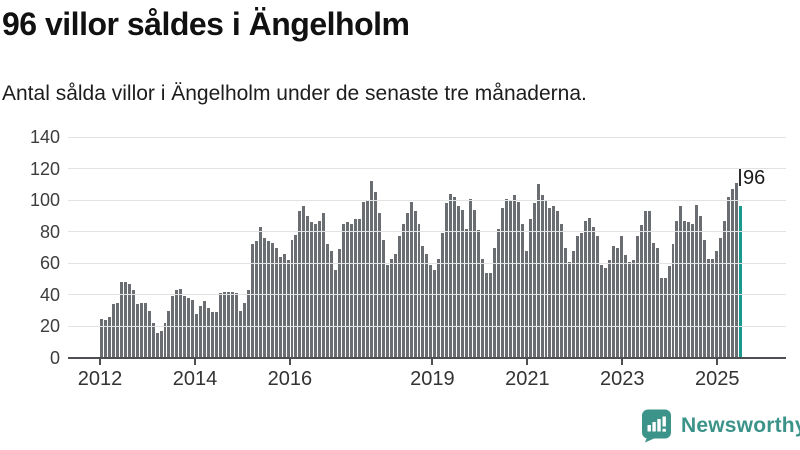  I want to click on newsworthy-logo-icon, so click(656, 426).